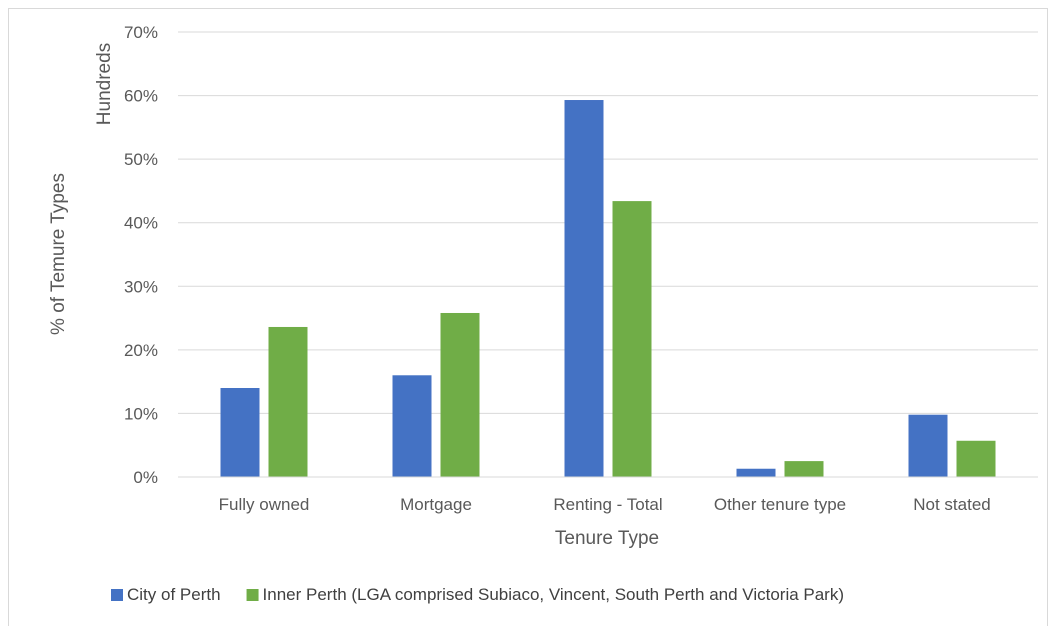  What do you see at coordinates (141, 350) in the screenshot?
I see `y-tick-label: 20%` at bounding box center [141, 350].